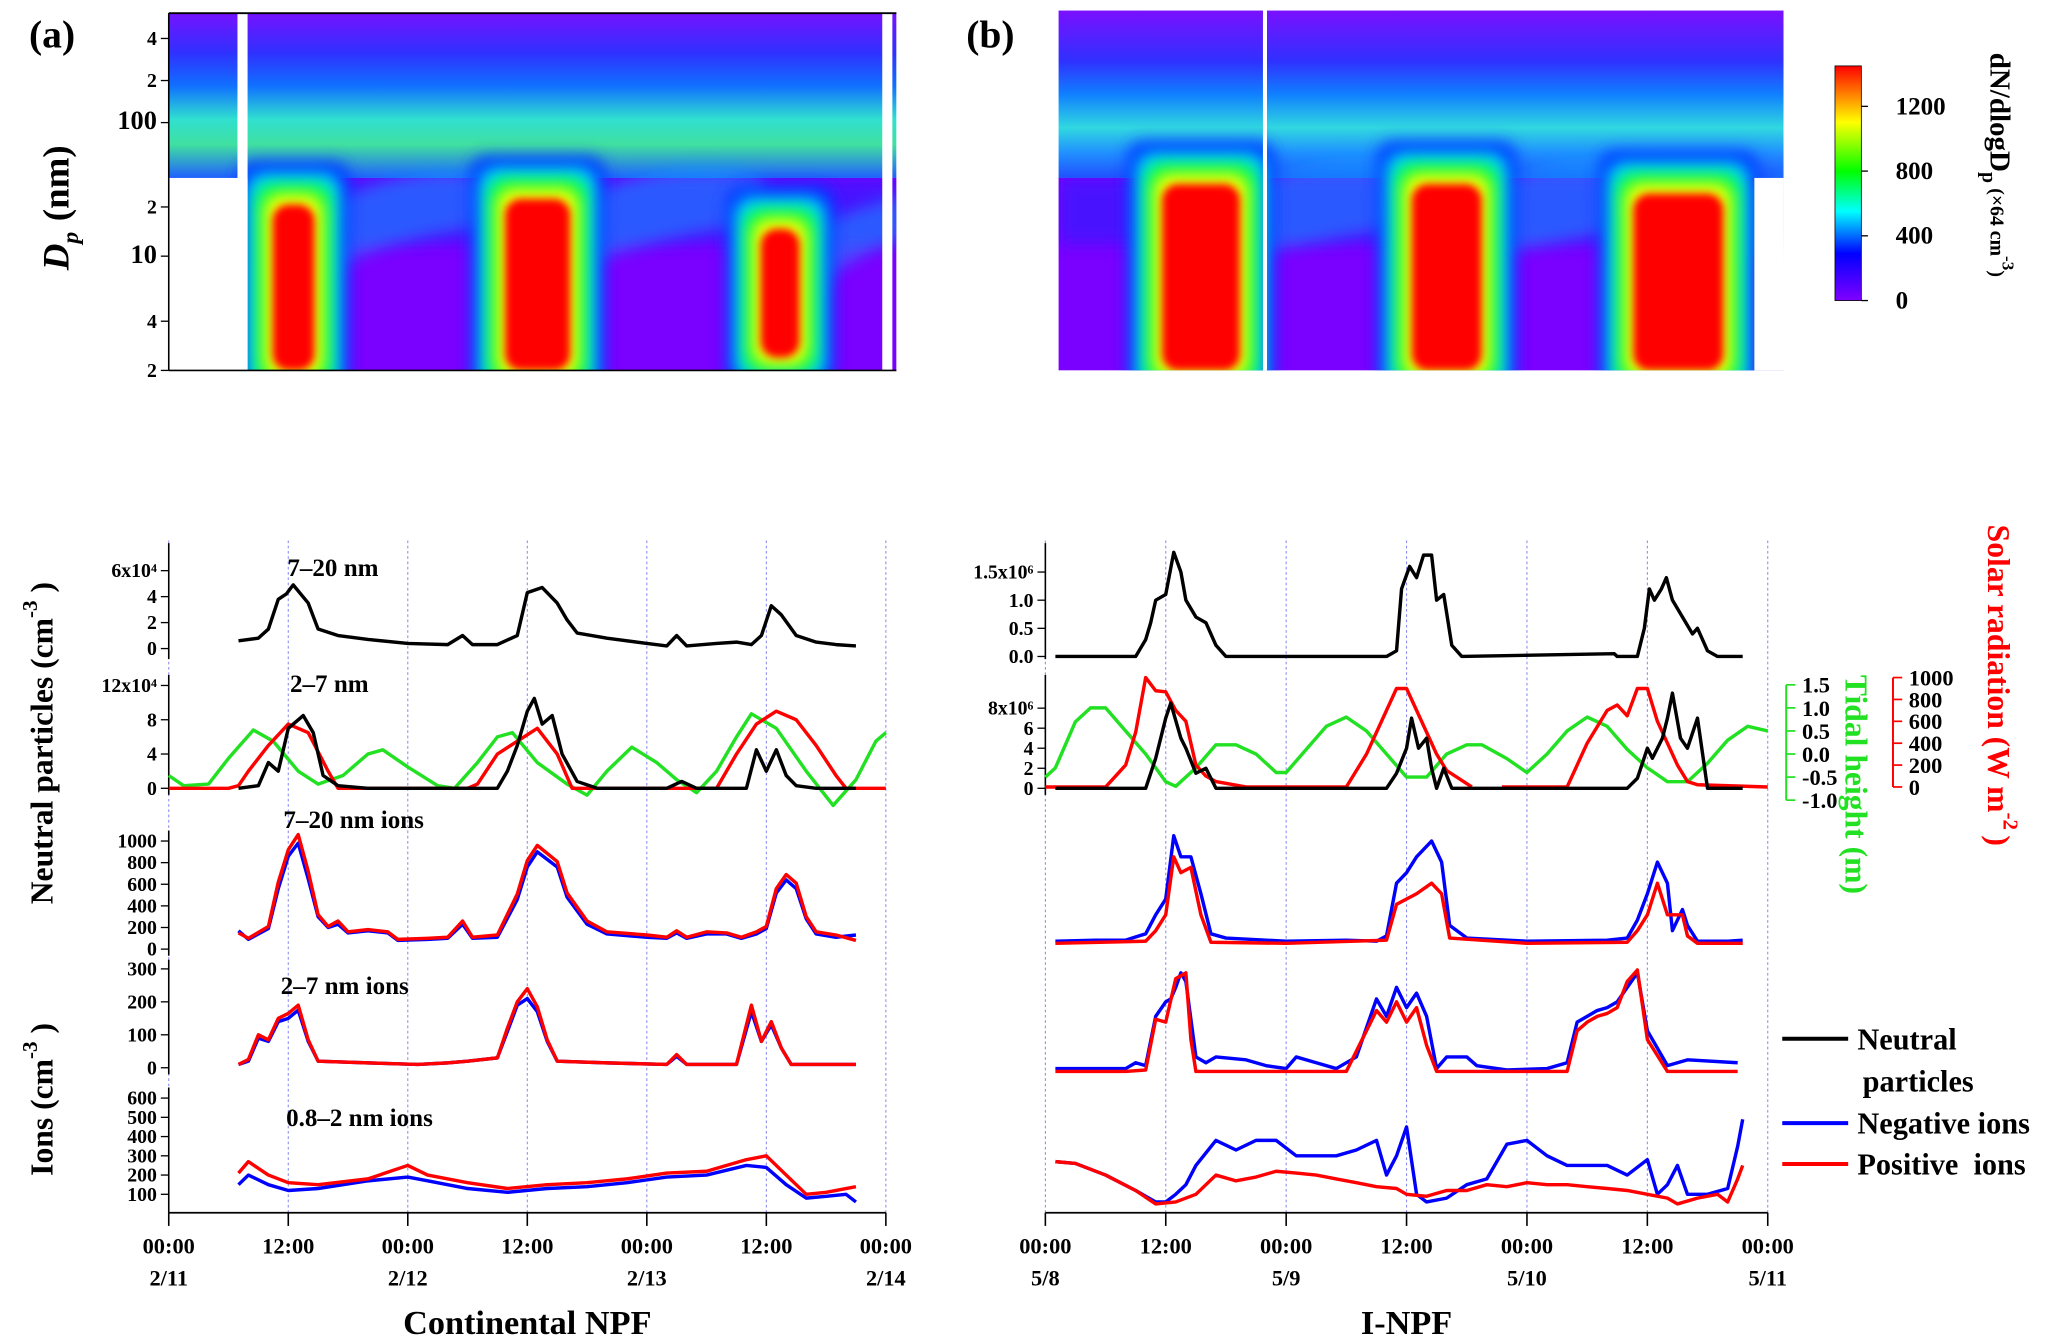 The image size is (2067, 1343). Describe the element at coordinates (1921, 106) in the screenshot. I see `colorbar-tick-label: 1200` at that location.